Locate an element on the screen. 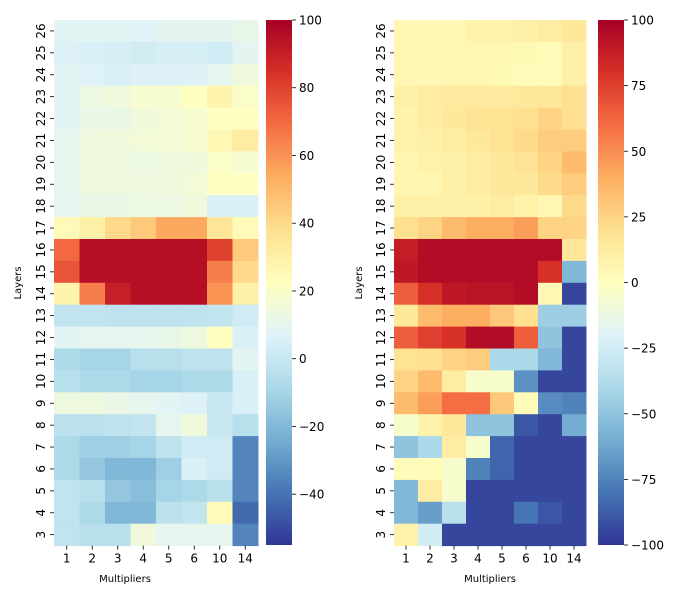 The width and height of the screenshot is (680, 600). y-tick-label: 14 is located at coordinates (381, 293).